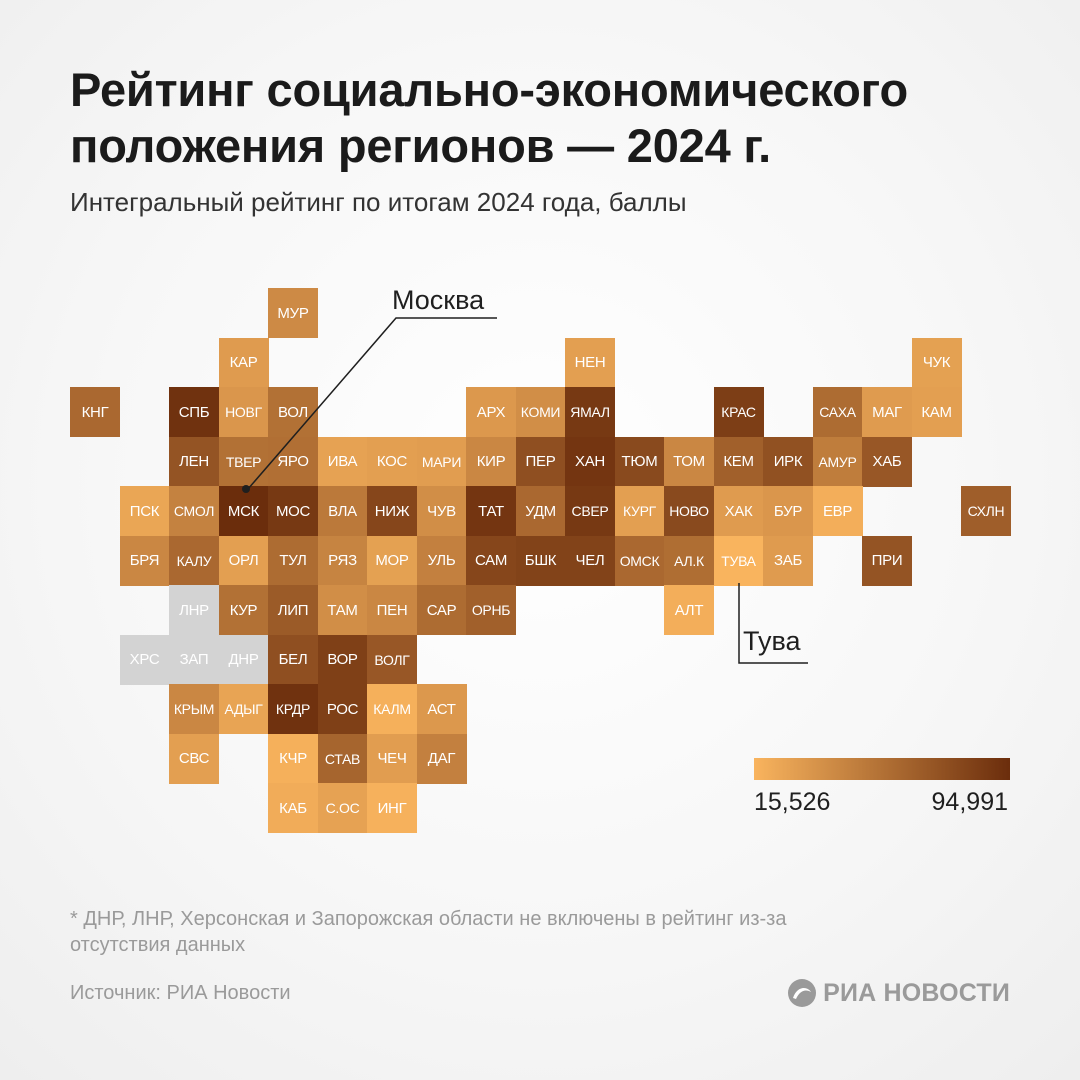 This screenshot has width=1080, height=1080. What do you see at coordinates (293, 511) in the screenshot?
I see `region-tile: МОС` at bounding box center [293, 511].